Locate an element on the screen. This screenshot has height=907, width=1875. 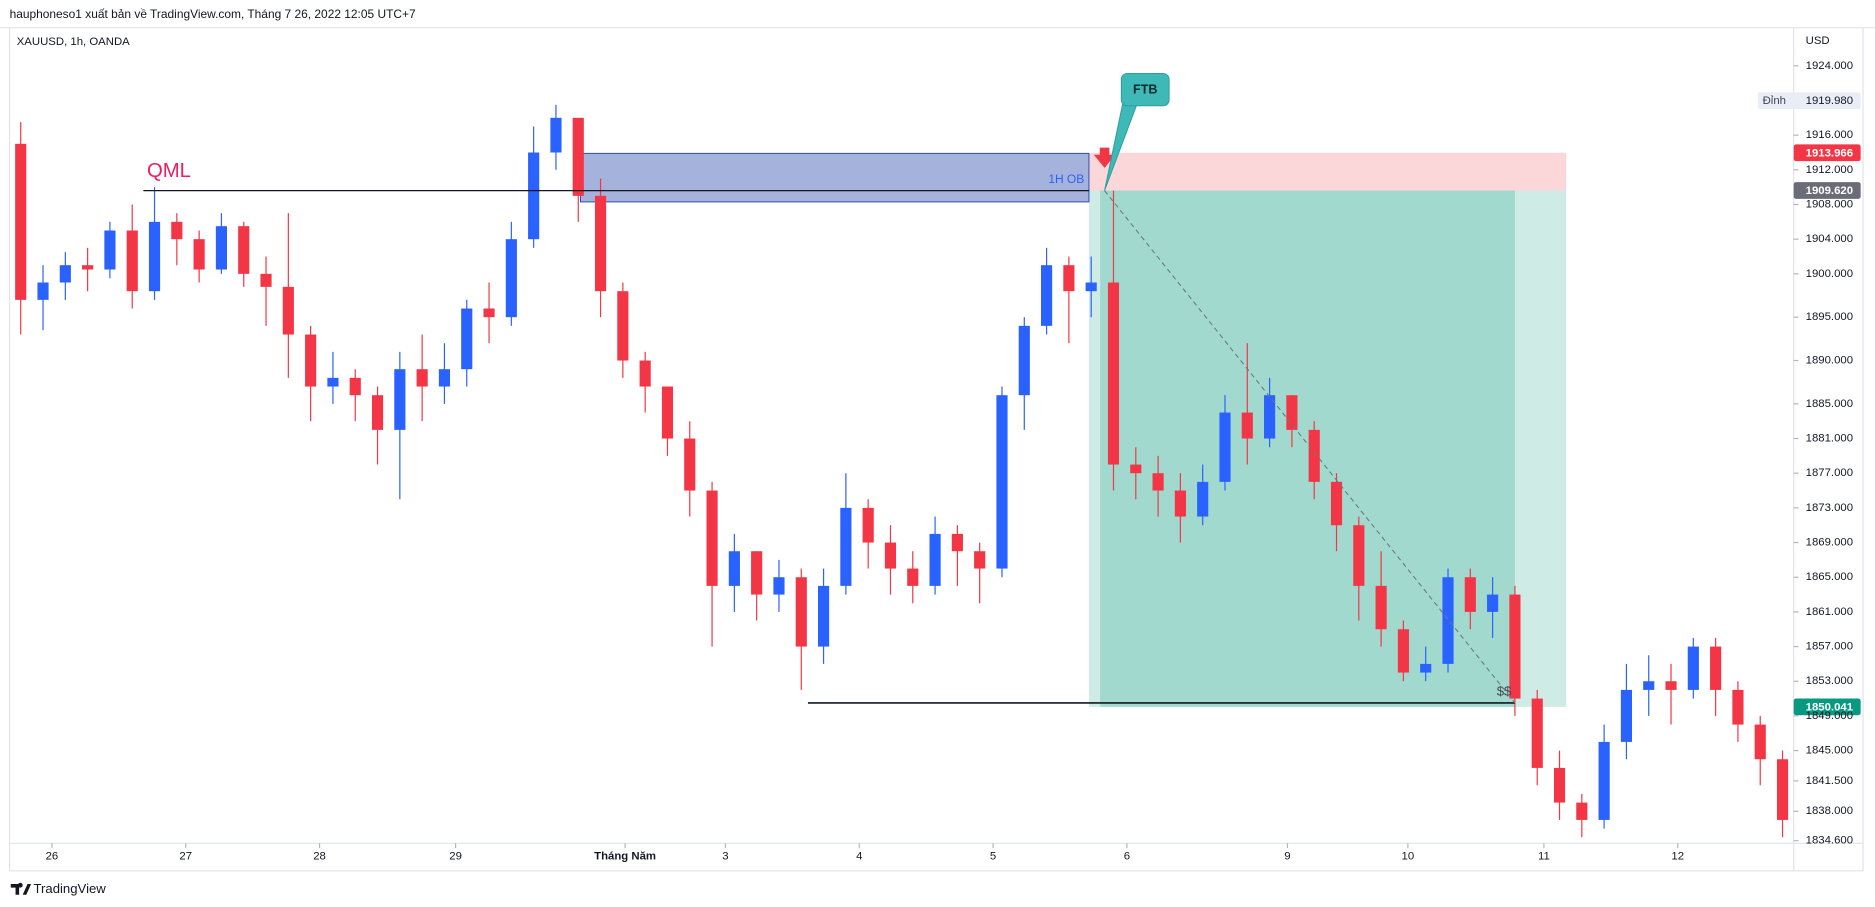
y-tick-label: 1885.000 is located at coordinates (1829, 404).